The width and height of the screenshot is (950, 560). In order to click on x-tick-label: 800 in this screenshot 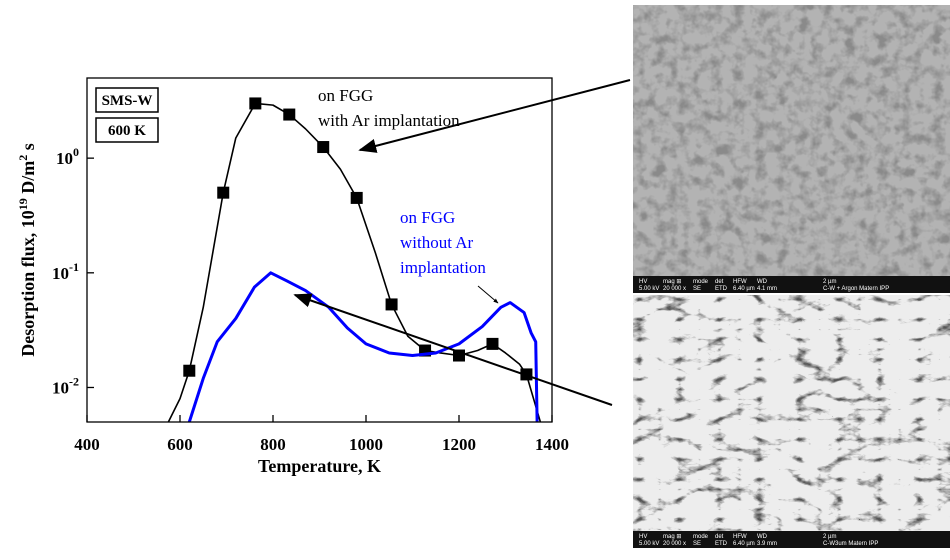, I will do `click(273, 444)`.